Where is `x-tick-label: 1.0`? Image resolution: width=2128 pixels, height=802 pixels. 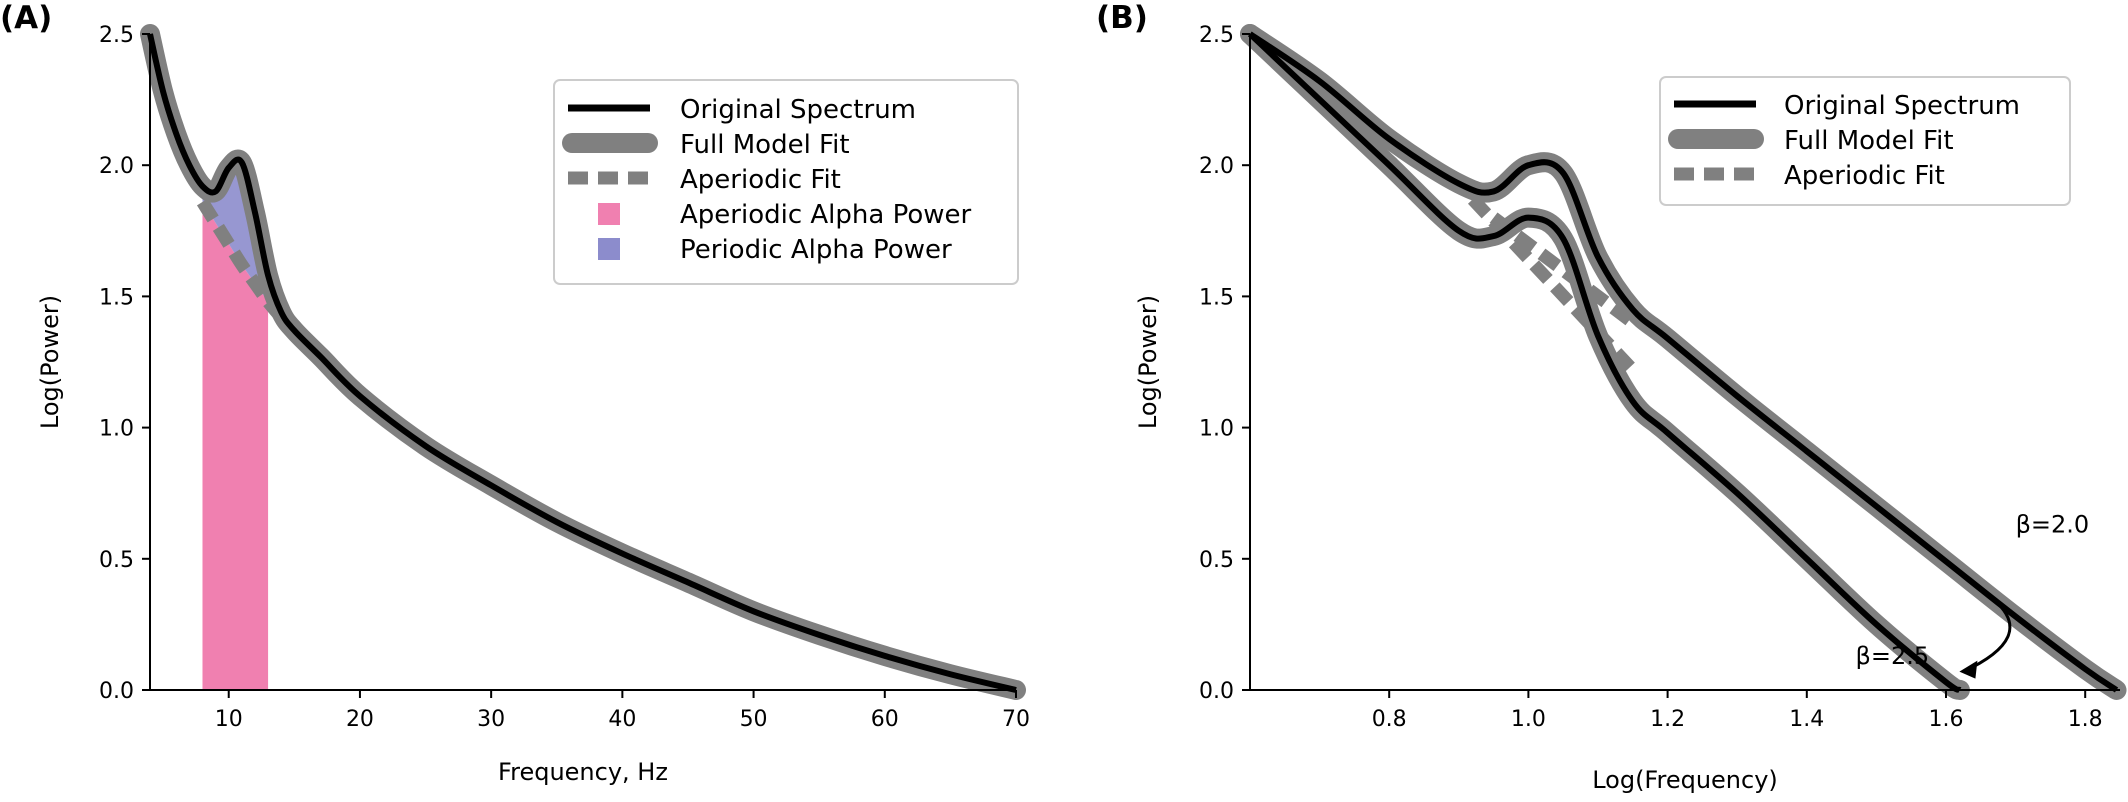 x-tick-label: 1.0 is located at coordinates (1528, 719).